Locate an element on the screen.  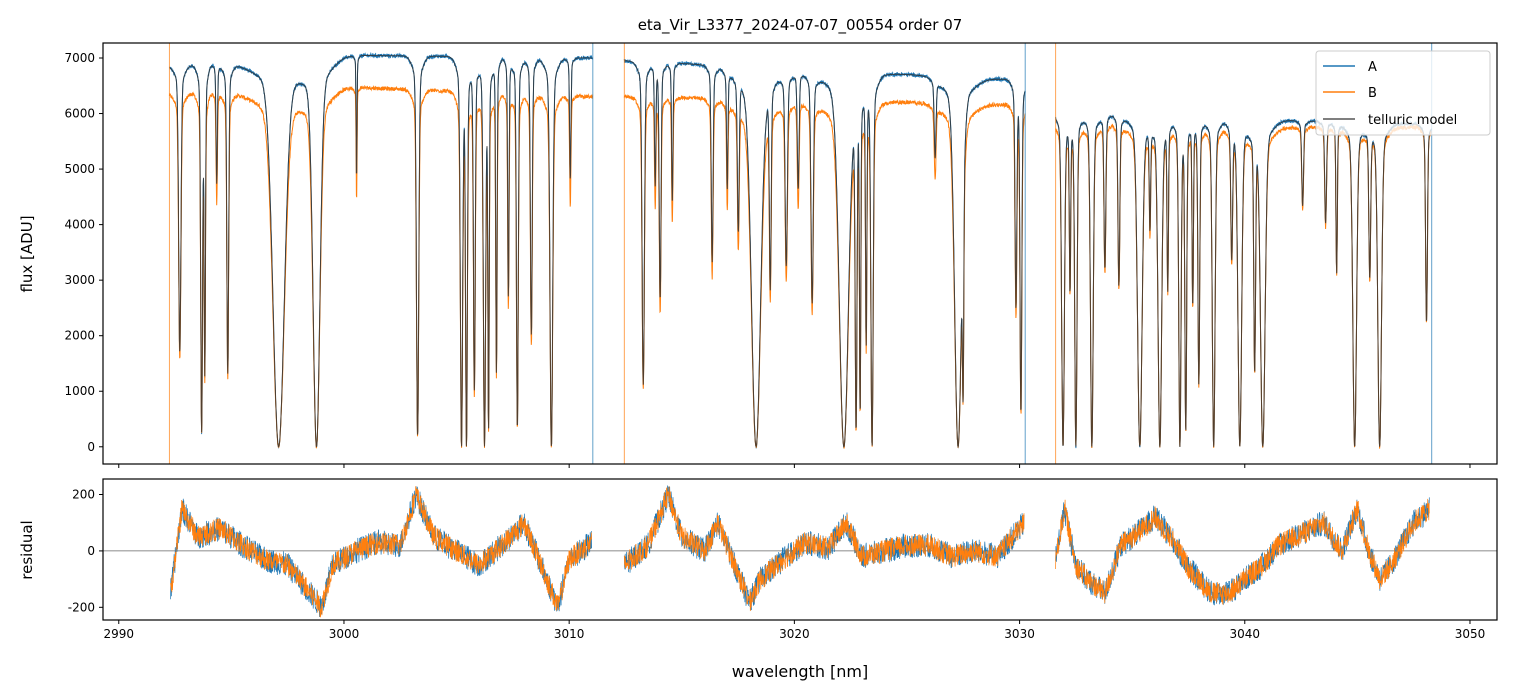
flux-ytick-label: 5000 is located at coordinates (79, 169).